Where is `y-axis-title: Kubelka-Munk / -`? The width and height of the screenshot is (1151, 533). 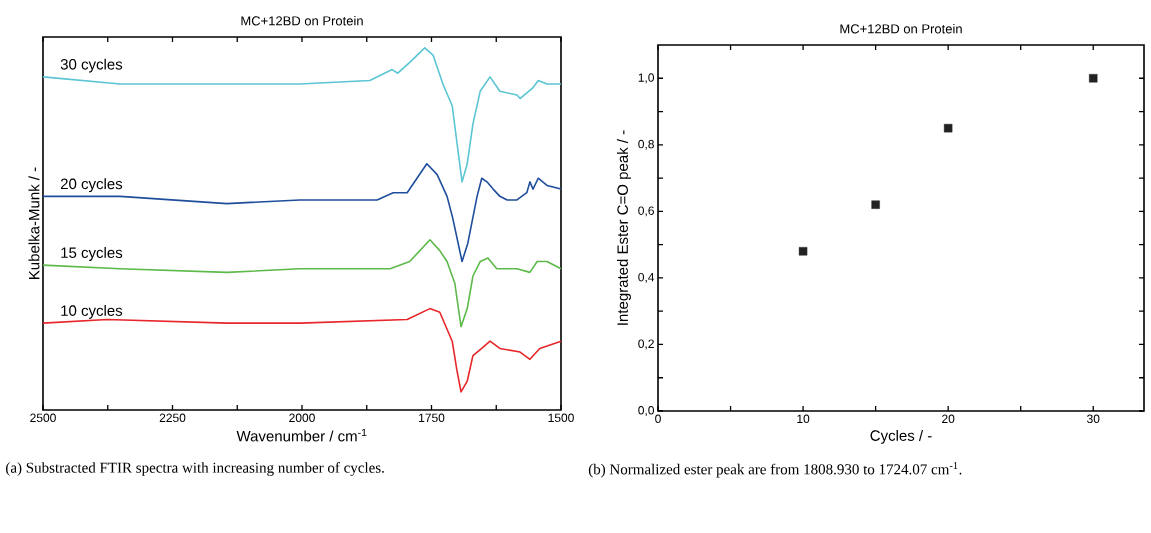 y-axis-title: Kubelka-Munk / - is located at coordinates (34, 223).